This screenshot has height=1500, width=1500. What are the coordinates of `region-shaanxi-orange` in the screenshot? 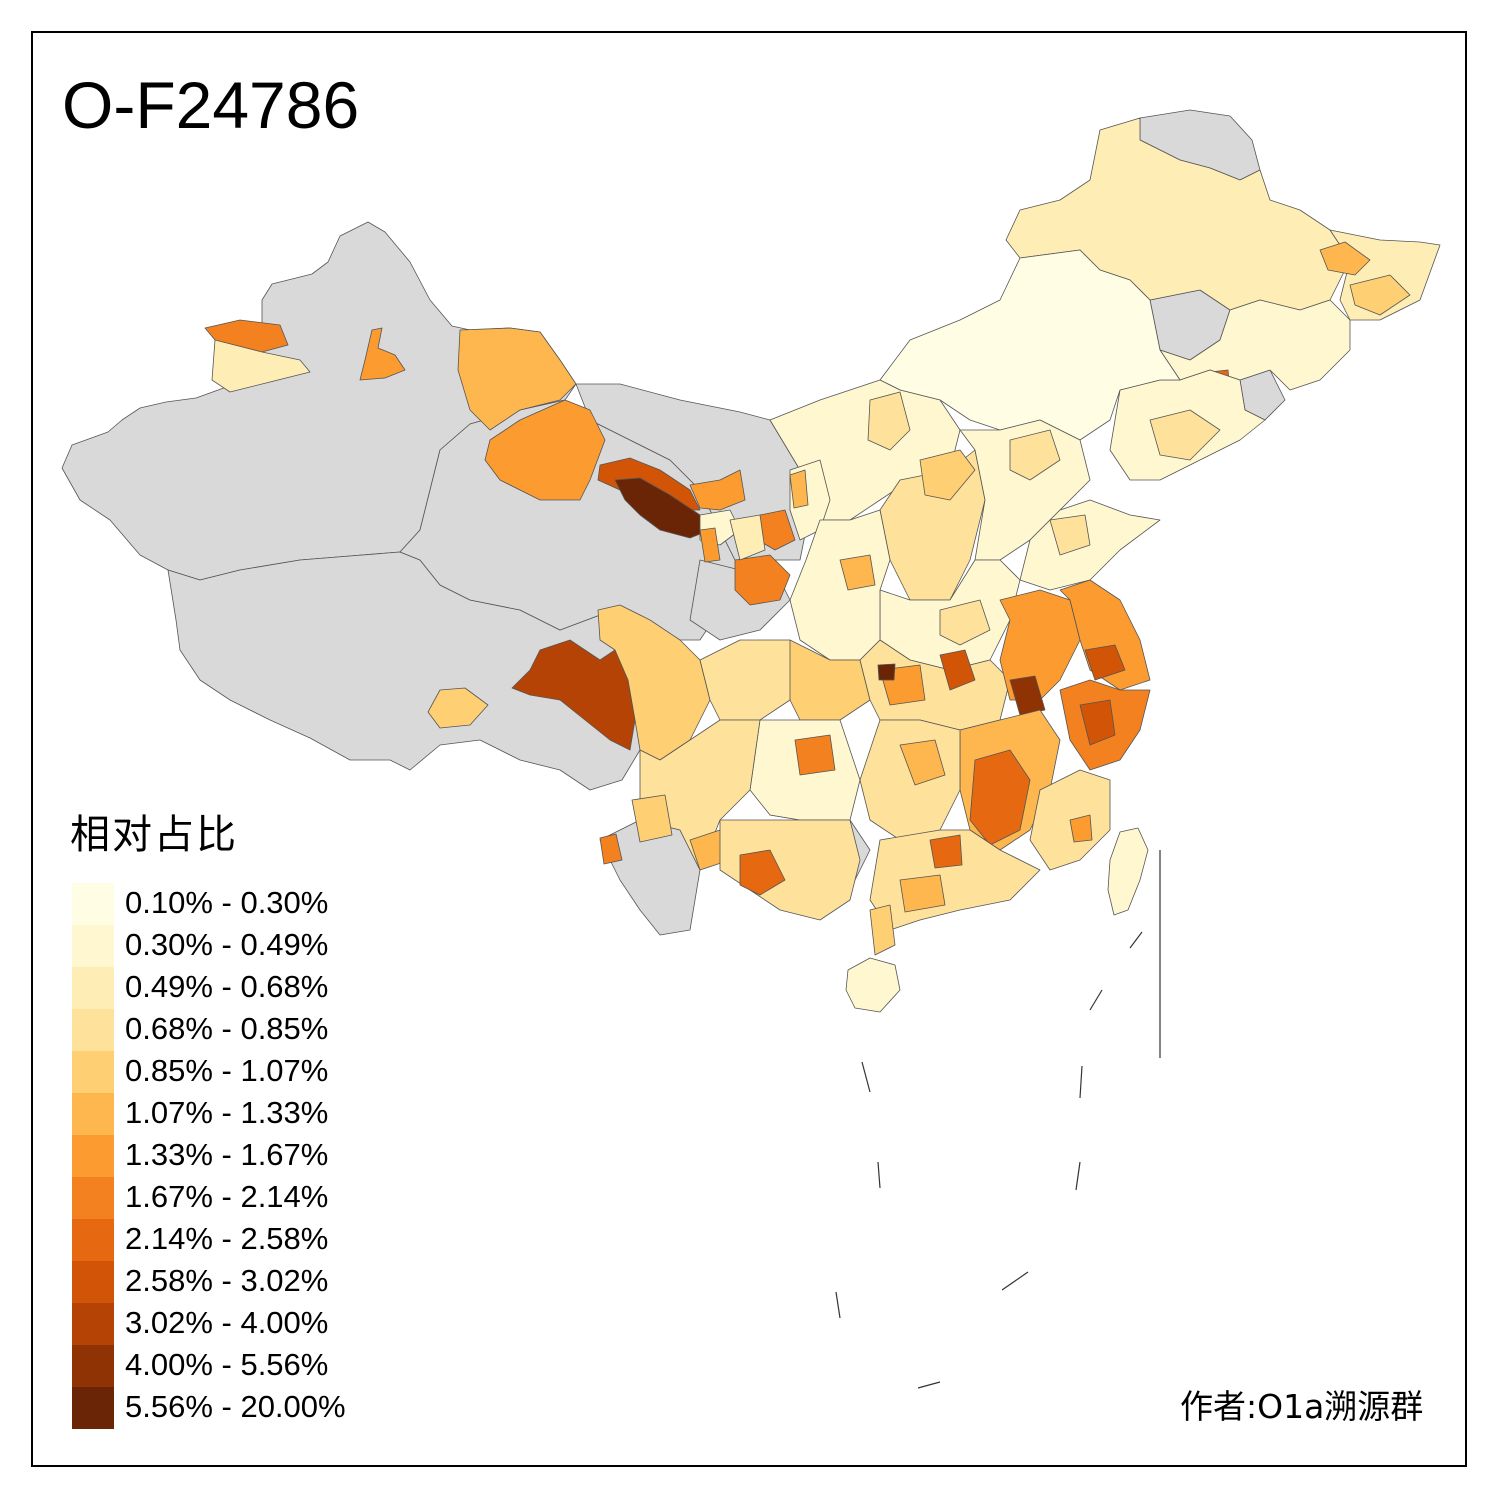 It's located at (857, 572).